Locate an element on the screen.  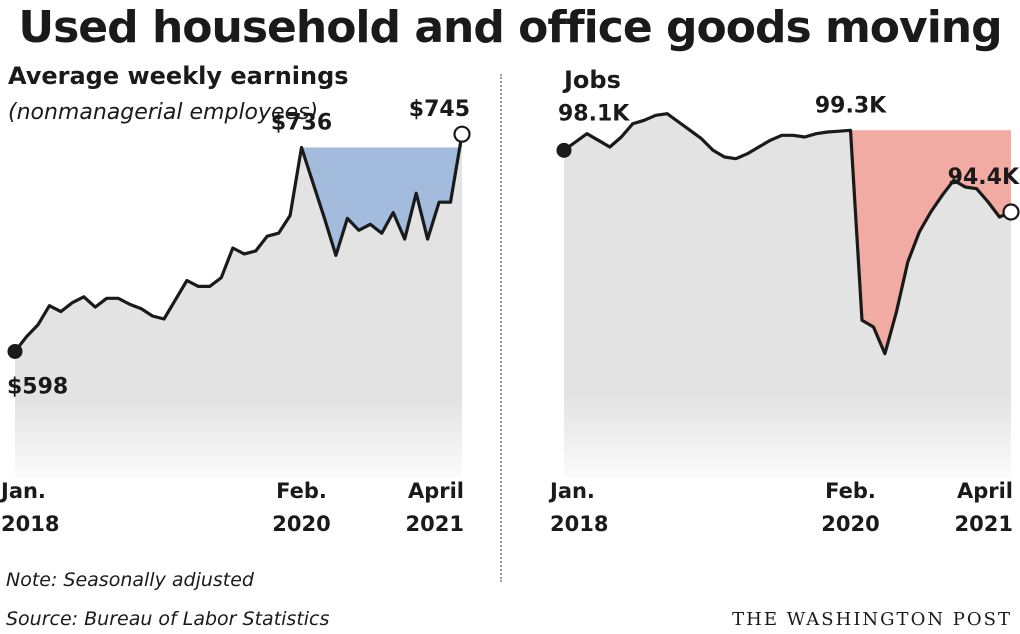
jobs-x-tick-label: 2020 is located at coordinates (850, 524).